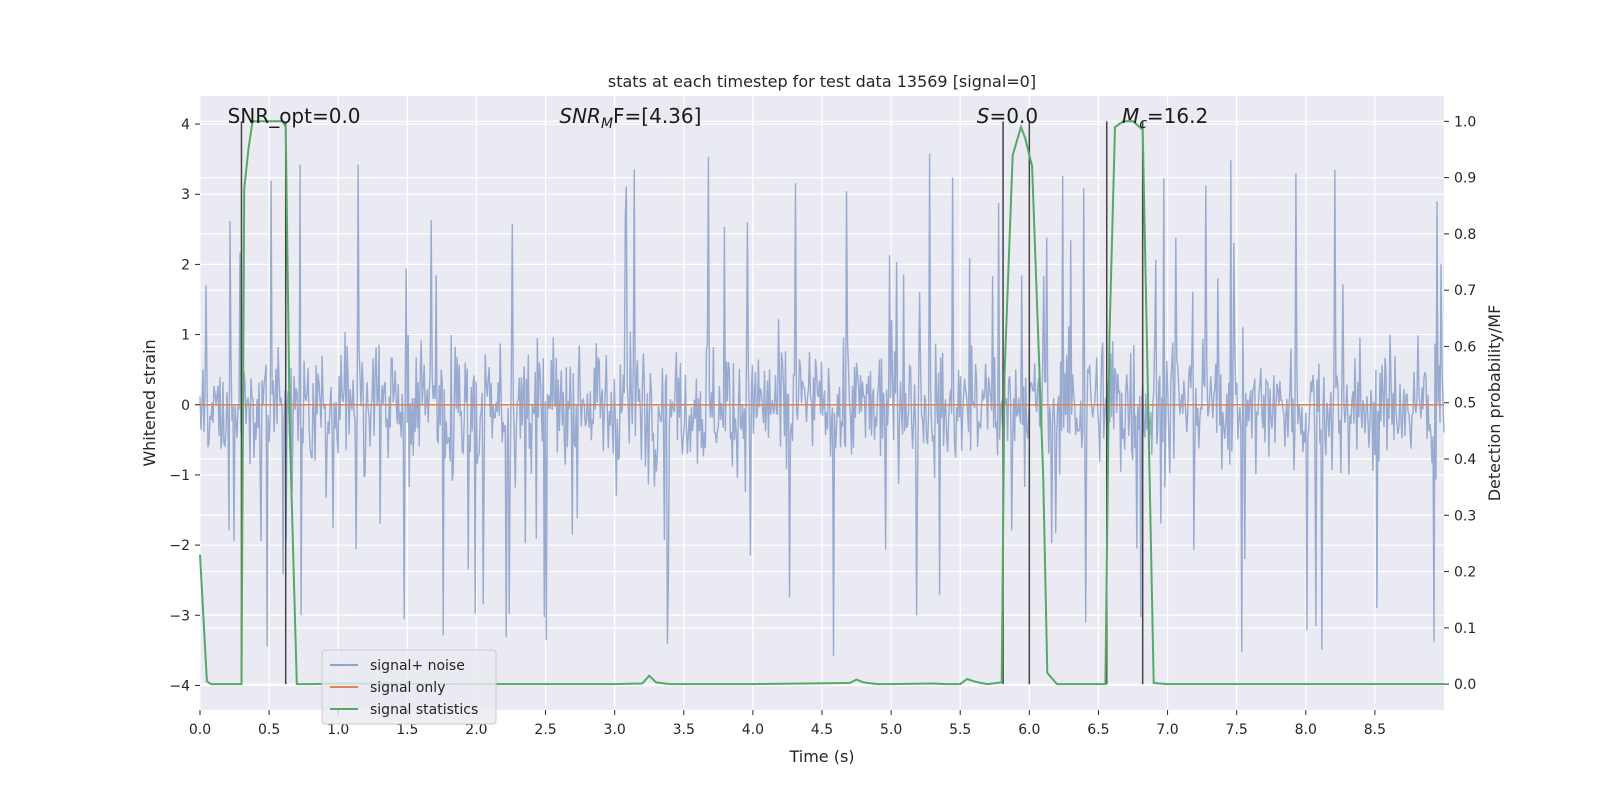 This screenshot has height=800, width=1600. I want to click on y-left-tick-label: 1, so click(185, 336).